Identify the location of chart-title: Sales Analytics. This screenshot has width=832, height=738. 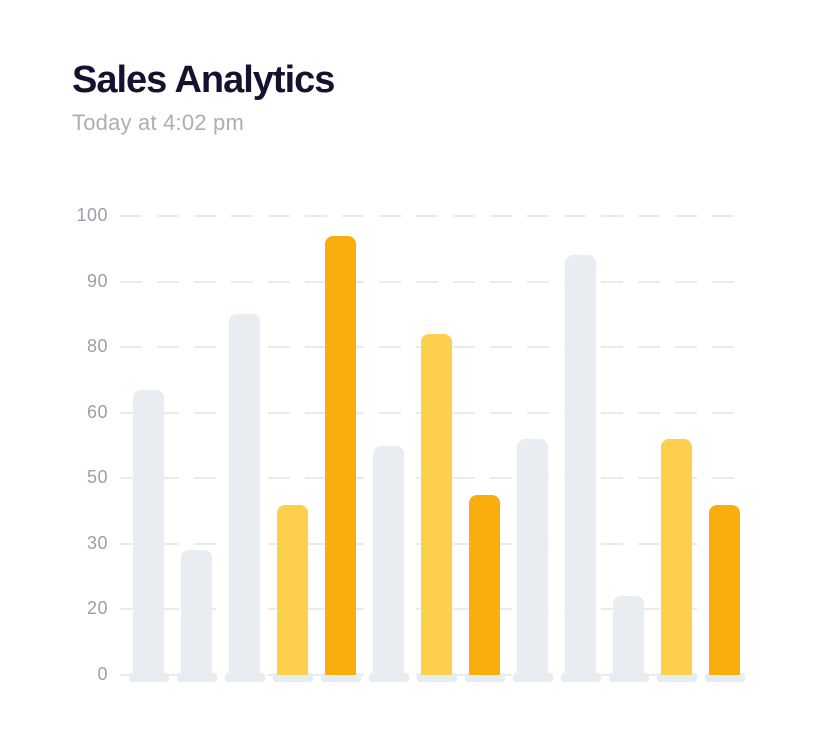
(203, 80).